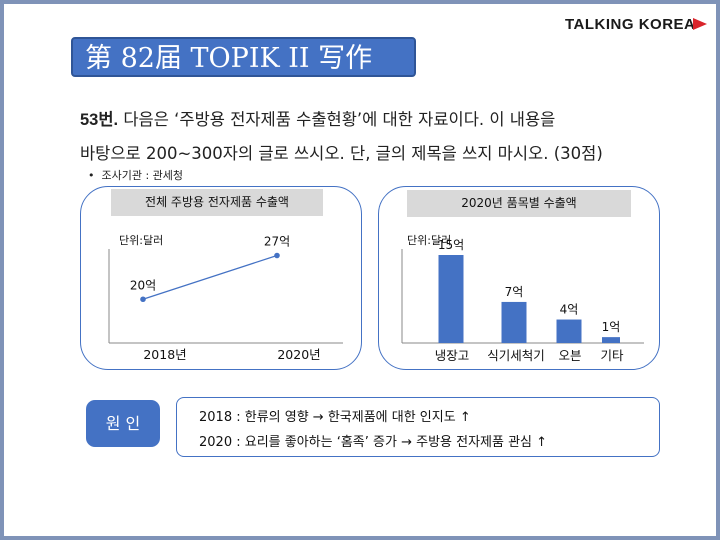 The height and width of the screenshot is (540, 720). What do you see at coordinates (516, 355) in the screenshot?
I see `bar-category-label-1: 식기세척기` at bounding box center [516, 355].